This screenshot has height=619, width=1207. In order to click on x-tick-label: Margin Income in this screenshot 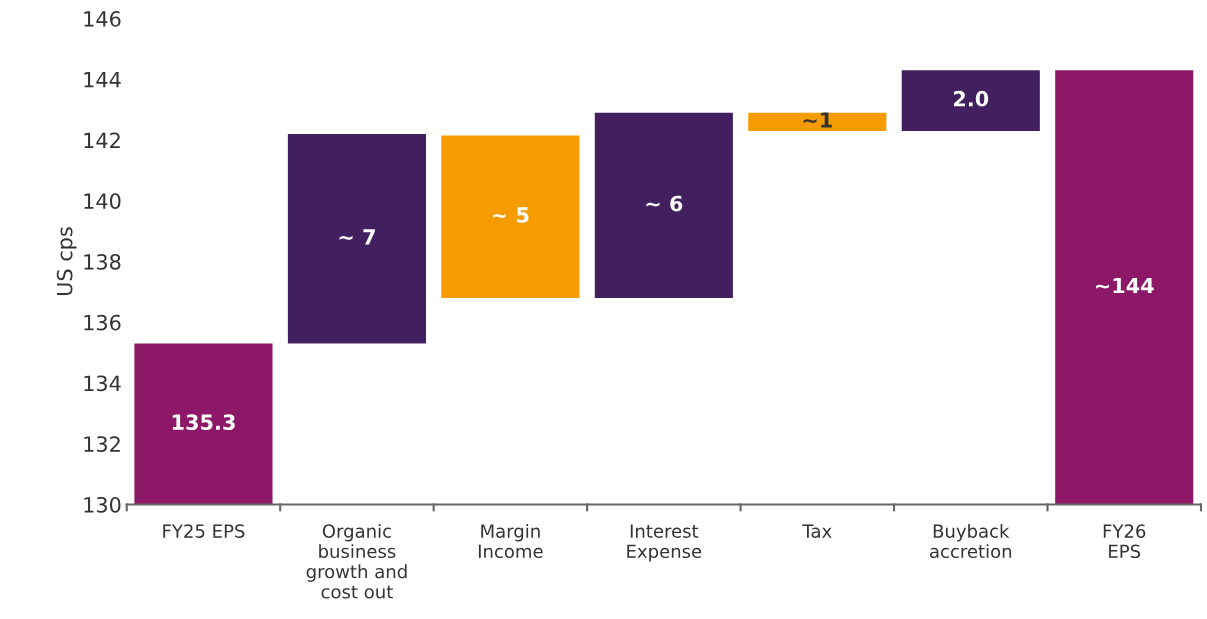, I will do `click(510, 541)`.